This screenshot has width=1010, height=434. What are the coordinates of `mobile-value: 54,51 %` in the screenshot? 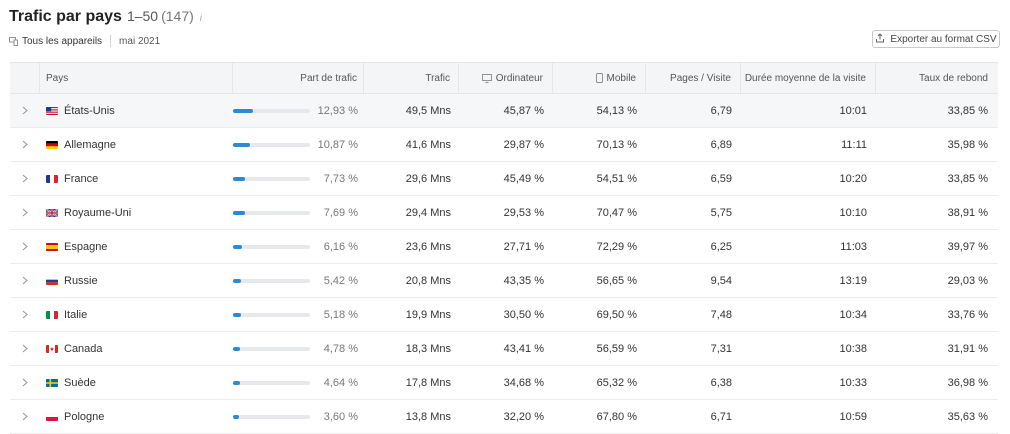 It's located at (616, 178).